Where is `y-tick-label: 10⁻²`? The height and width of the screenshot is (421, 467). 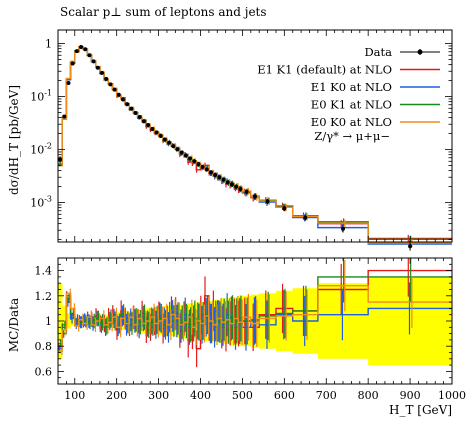 y-tick-label: 10⁻² is located at coordinates (41, 149).